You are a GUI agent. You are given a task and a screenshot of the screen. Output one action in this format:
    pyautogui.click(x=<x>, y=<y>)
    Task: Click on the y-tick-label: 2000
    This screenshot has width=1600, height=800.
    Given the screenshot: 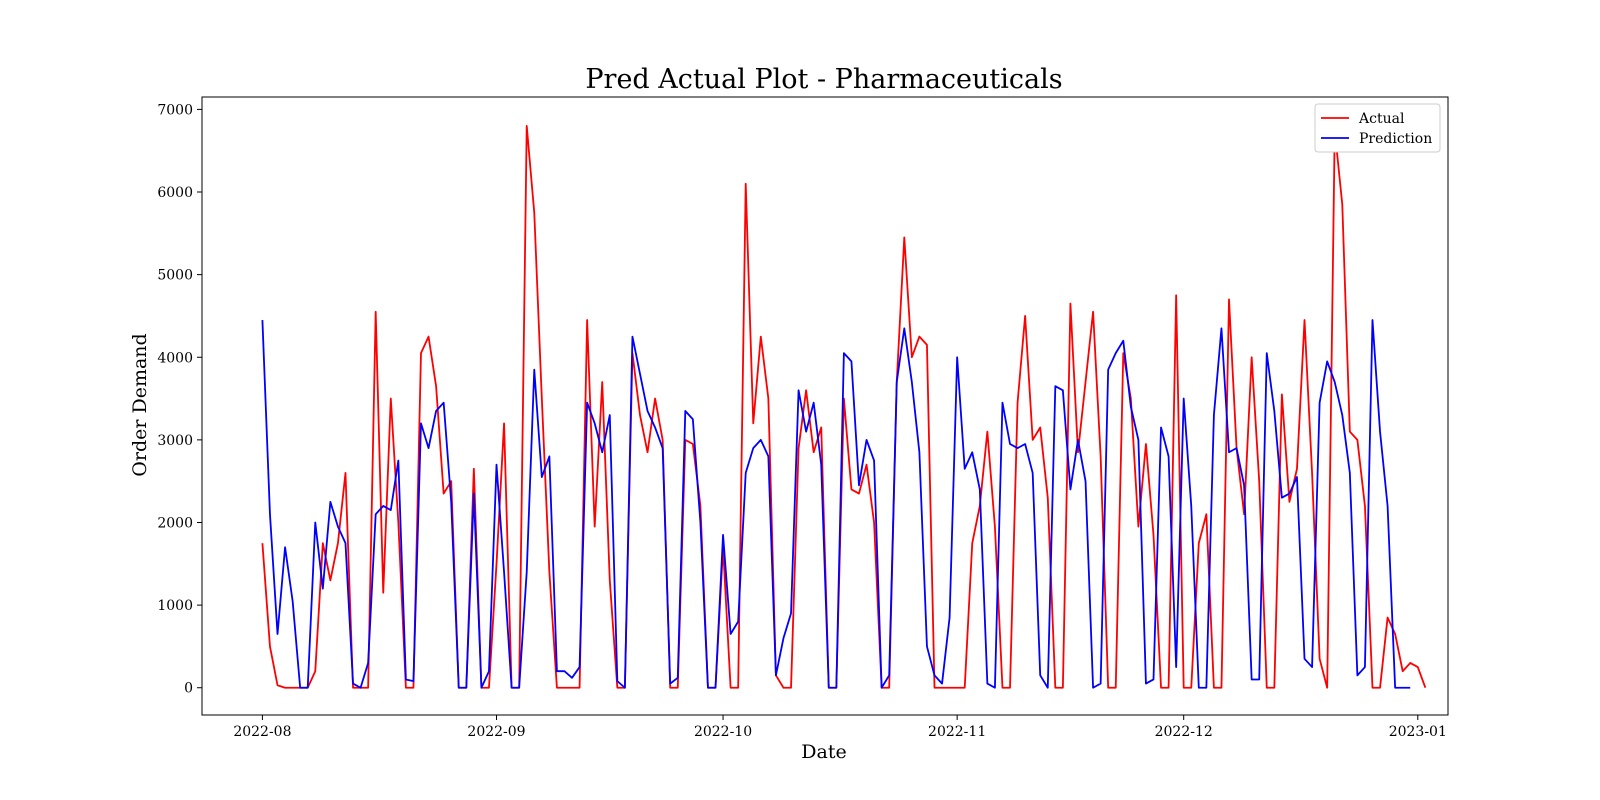 What is the action you would take?
    pyautogui.click(x=175, y=523)
    